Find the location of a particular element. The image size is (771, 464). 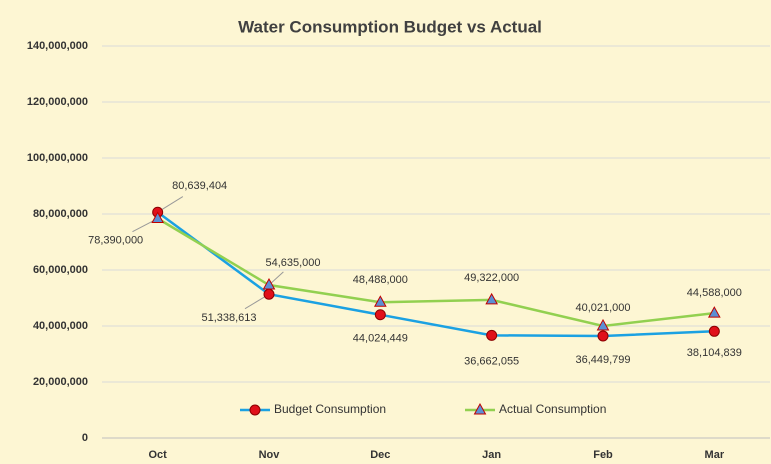

data-label: 48,488,000 is located at coordinates (380, 280).